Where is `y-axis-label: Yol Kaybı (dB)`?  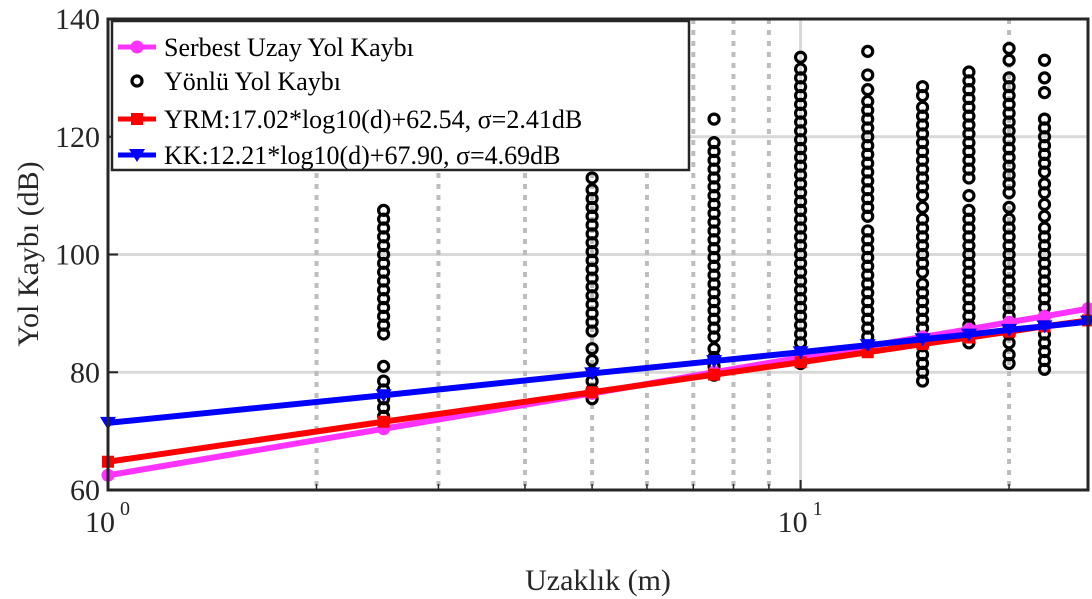
y-axis-label: Yol Kaybı (dB) is located at coordinates (28, 253).